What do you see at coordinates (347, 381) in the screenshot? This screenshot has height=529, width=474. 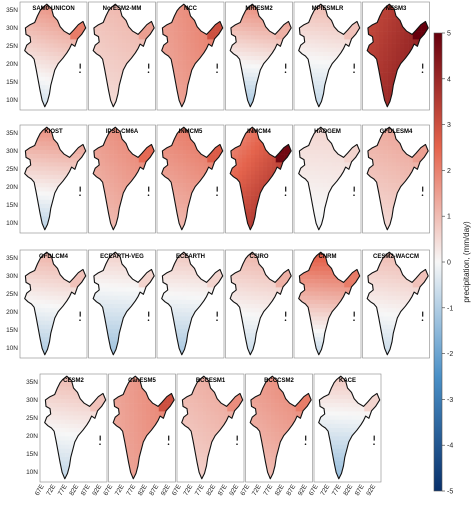 I see `panel-label: KACE` at bounding box center [347, 381].